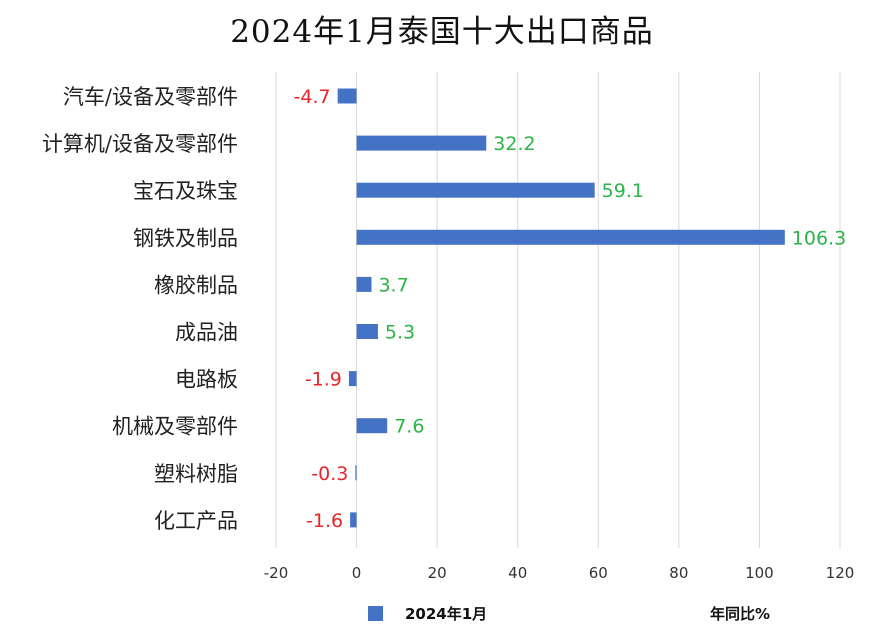 Image resolution: width=884 pixels, height=644 pixels. I want to click on x-axis-label: 年同比%, so click(740, 614).